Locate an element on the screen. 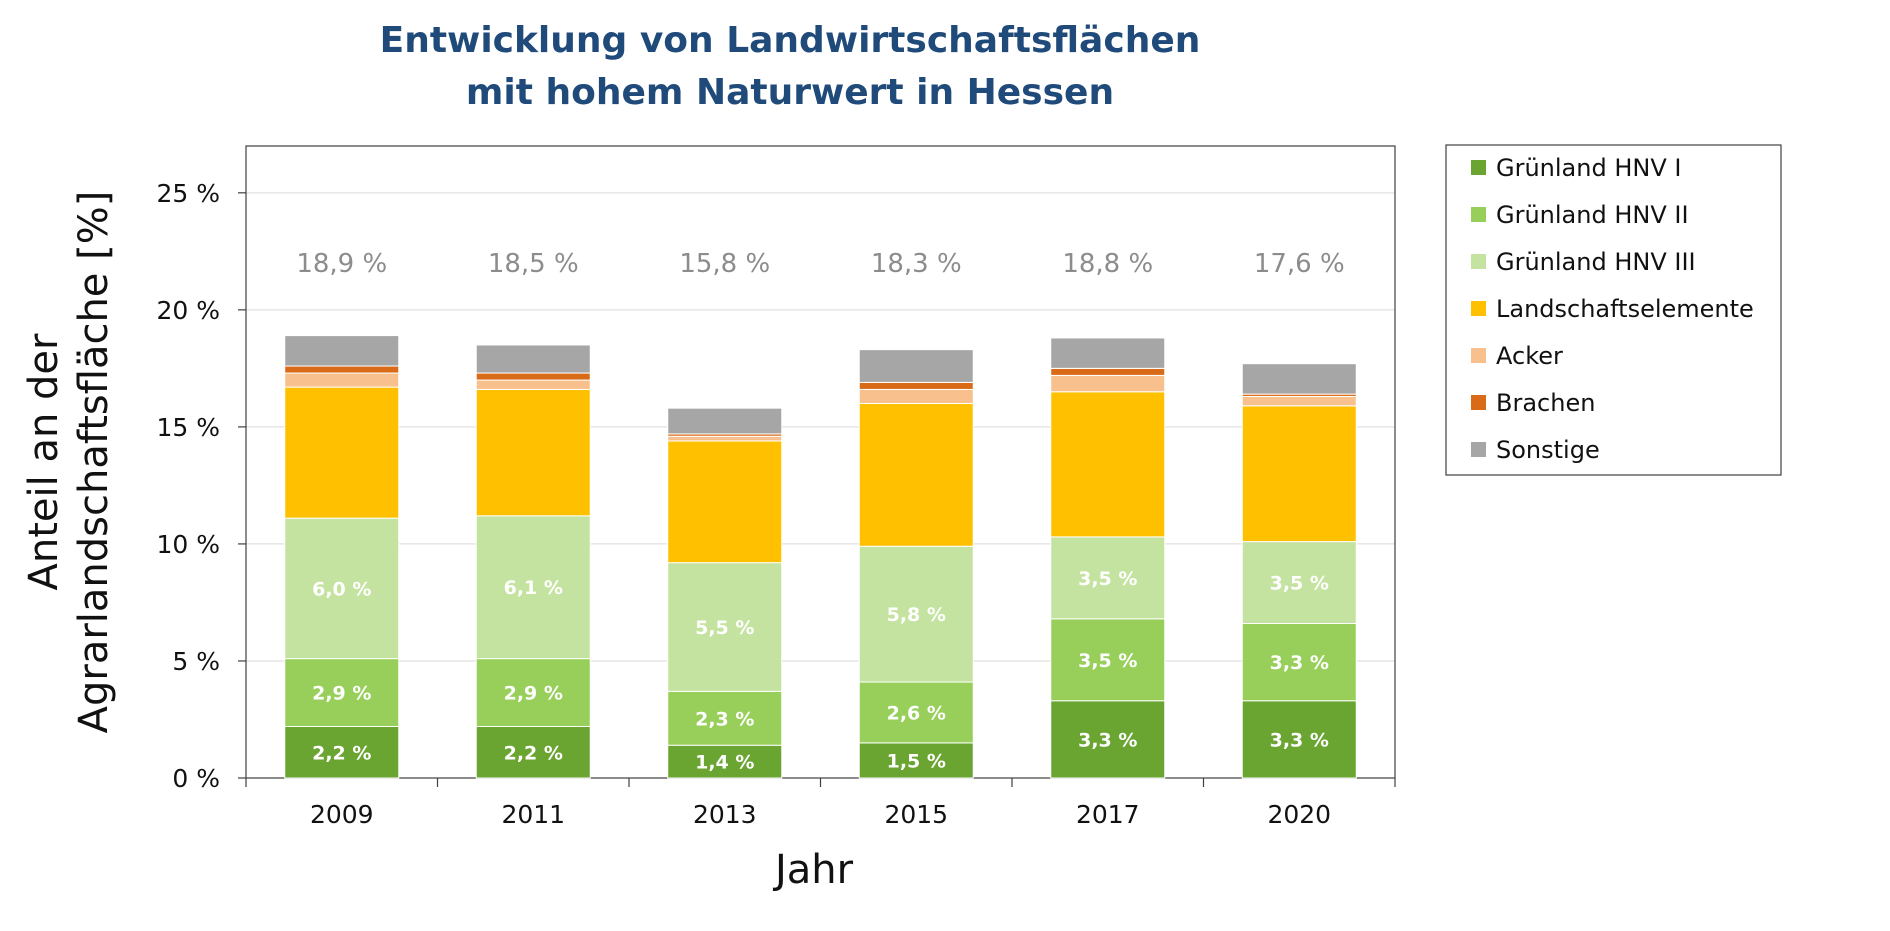 The image size is (1890, 931). total-value-label: 18,3 % is located at coordinates (916, 264).